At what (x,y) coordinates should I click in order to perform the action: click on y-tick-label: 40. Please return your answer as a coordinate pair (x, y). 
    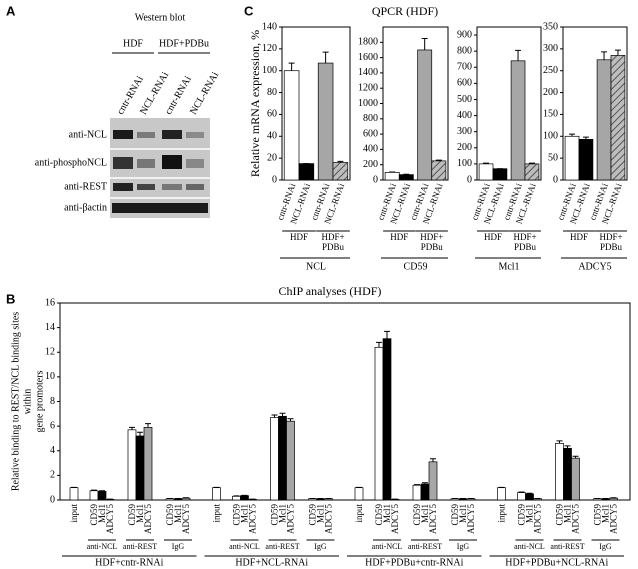
    Looking at the image, I should click on (272, 136).